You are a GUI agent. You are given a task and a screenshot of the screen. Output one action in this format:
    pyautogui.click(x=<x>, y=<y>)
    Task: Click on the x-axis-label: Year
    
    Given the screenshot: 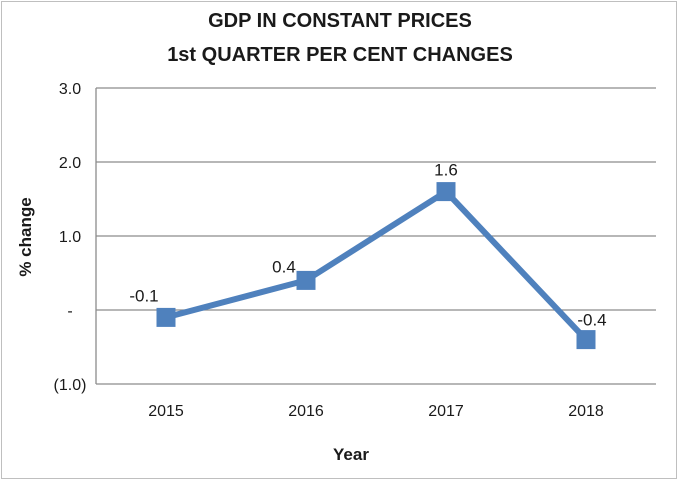 What is the action you would take?
    pyautogui.click(x=351, y=454)
    